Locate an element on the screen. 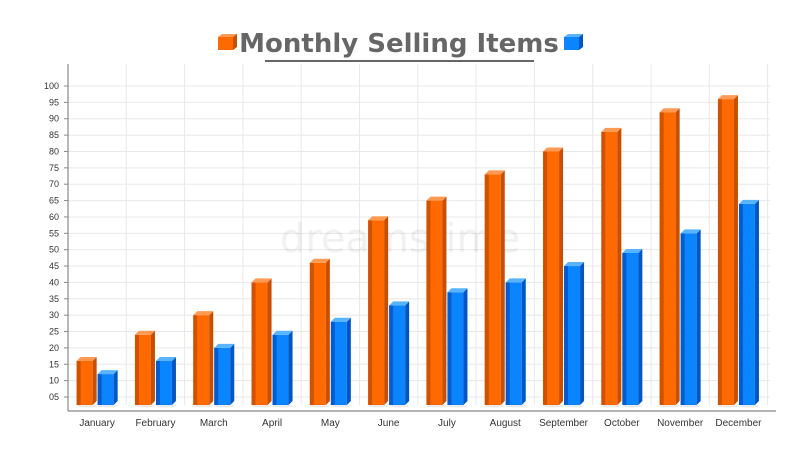  x-category-label: December is located at coordinates (738, 423).